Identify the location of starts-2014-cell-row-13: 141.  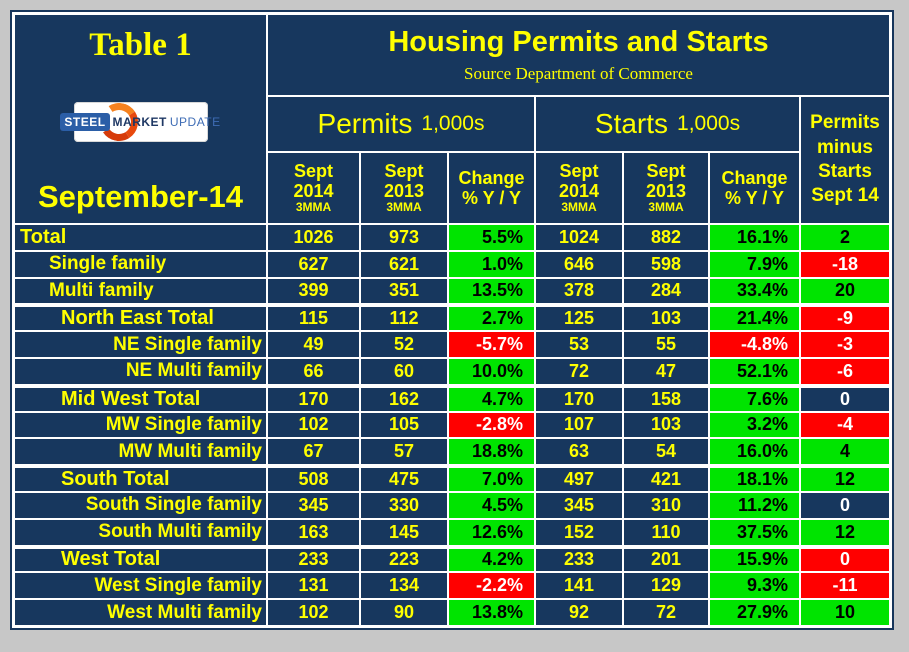
(579, 586).